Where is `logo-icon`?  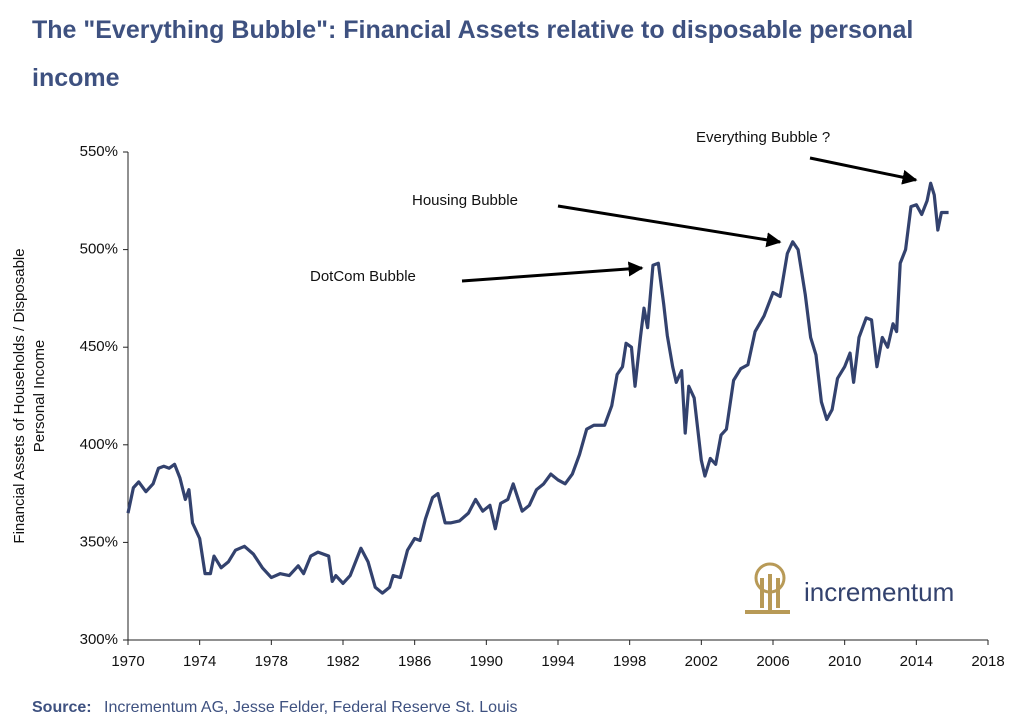 logo-icon is located at coordinates (767, 588).